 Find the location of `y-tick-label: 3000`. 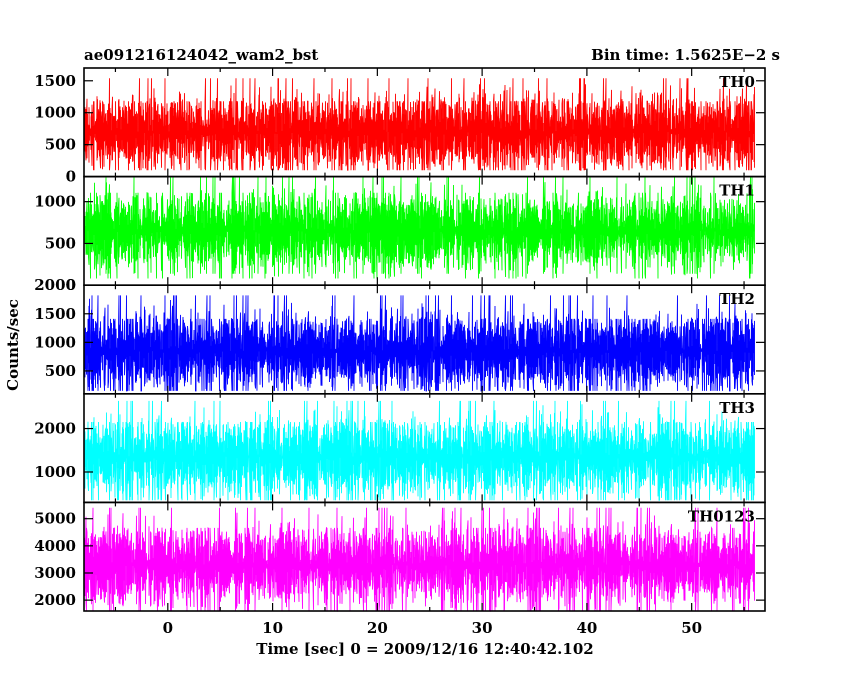

y-tick-label: 3000 is located at coordinates (55, 573).